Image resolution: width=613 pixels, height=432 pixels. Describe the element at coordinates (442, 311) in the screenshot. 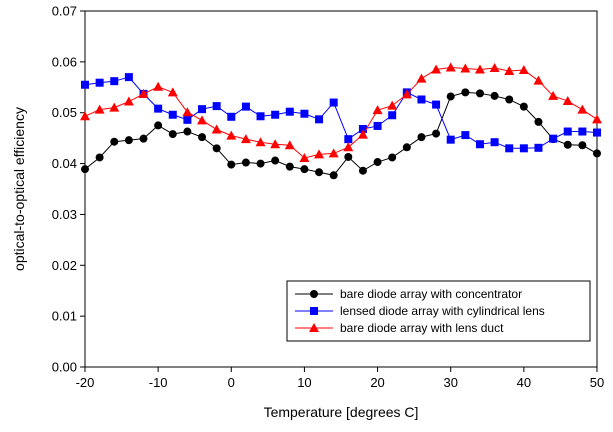

I see `legend-label: lensed diode array with cylindrical lens` at that location.